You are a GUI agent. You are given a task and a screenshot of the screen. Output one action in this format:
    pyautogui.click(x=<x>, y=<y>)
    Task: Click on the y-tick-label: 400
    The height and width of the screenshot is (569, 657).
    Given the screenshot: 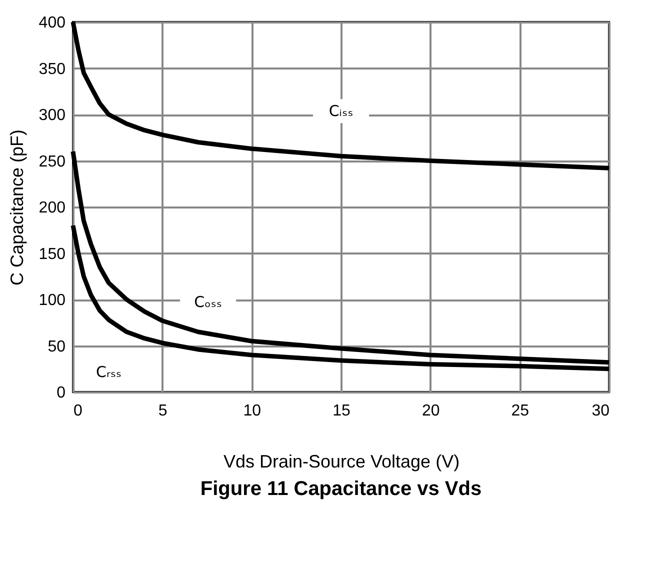 What is the action you would take?
    pyautogui.click(x=52, y=23)
    